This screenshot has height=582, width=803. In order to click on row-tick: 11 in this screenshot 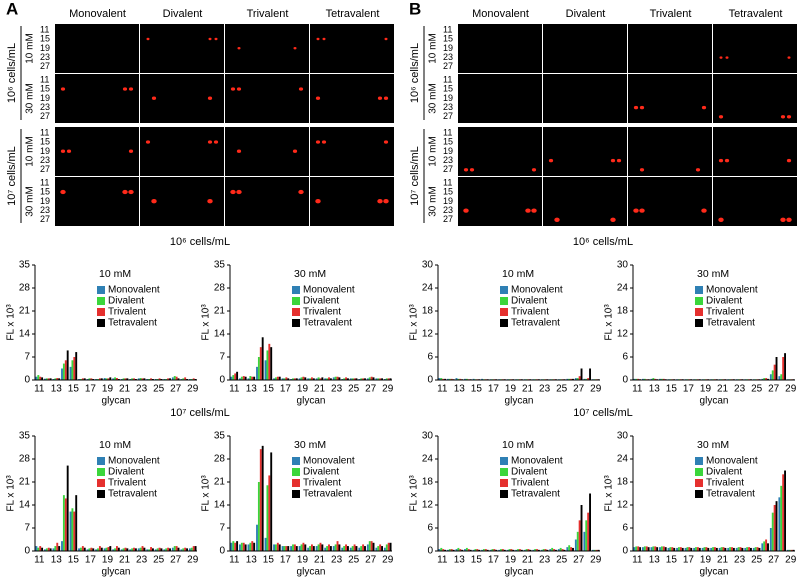, I will do `click(447, 182)`.